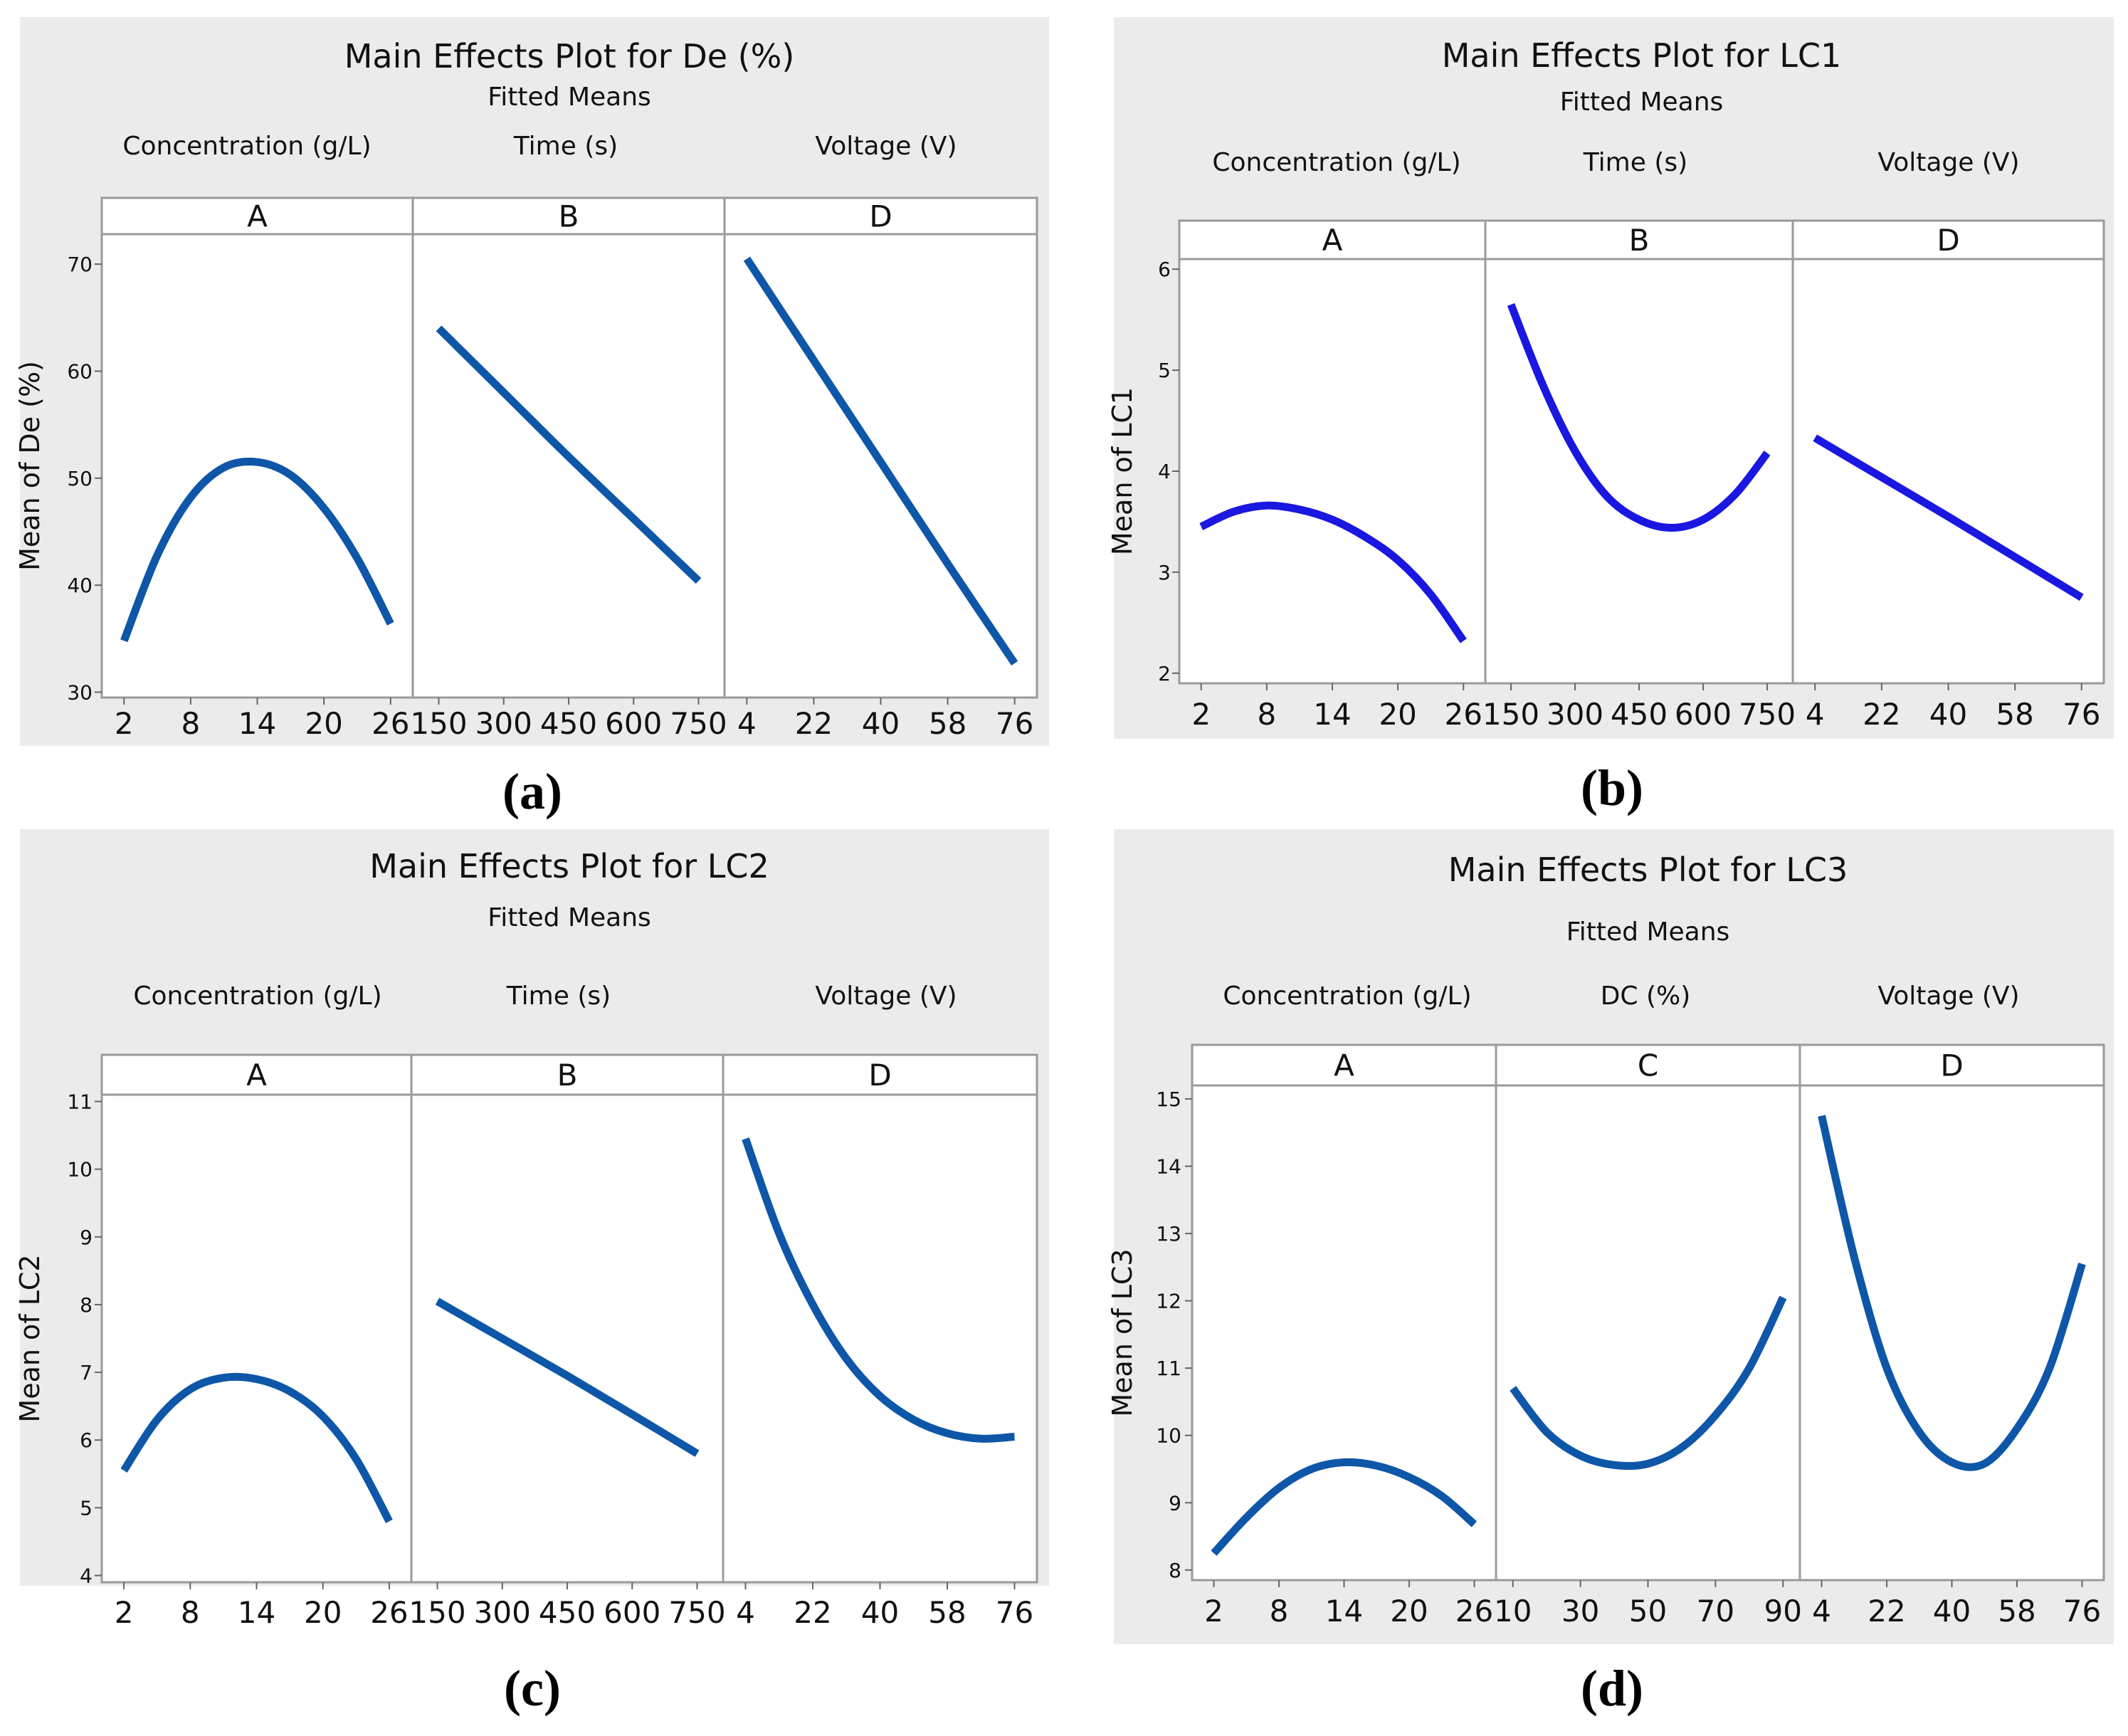 This screenshot has height=1736, width=2128. I want to click on x-tick-label: 10, so click(1513, 1612).